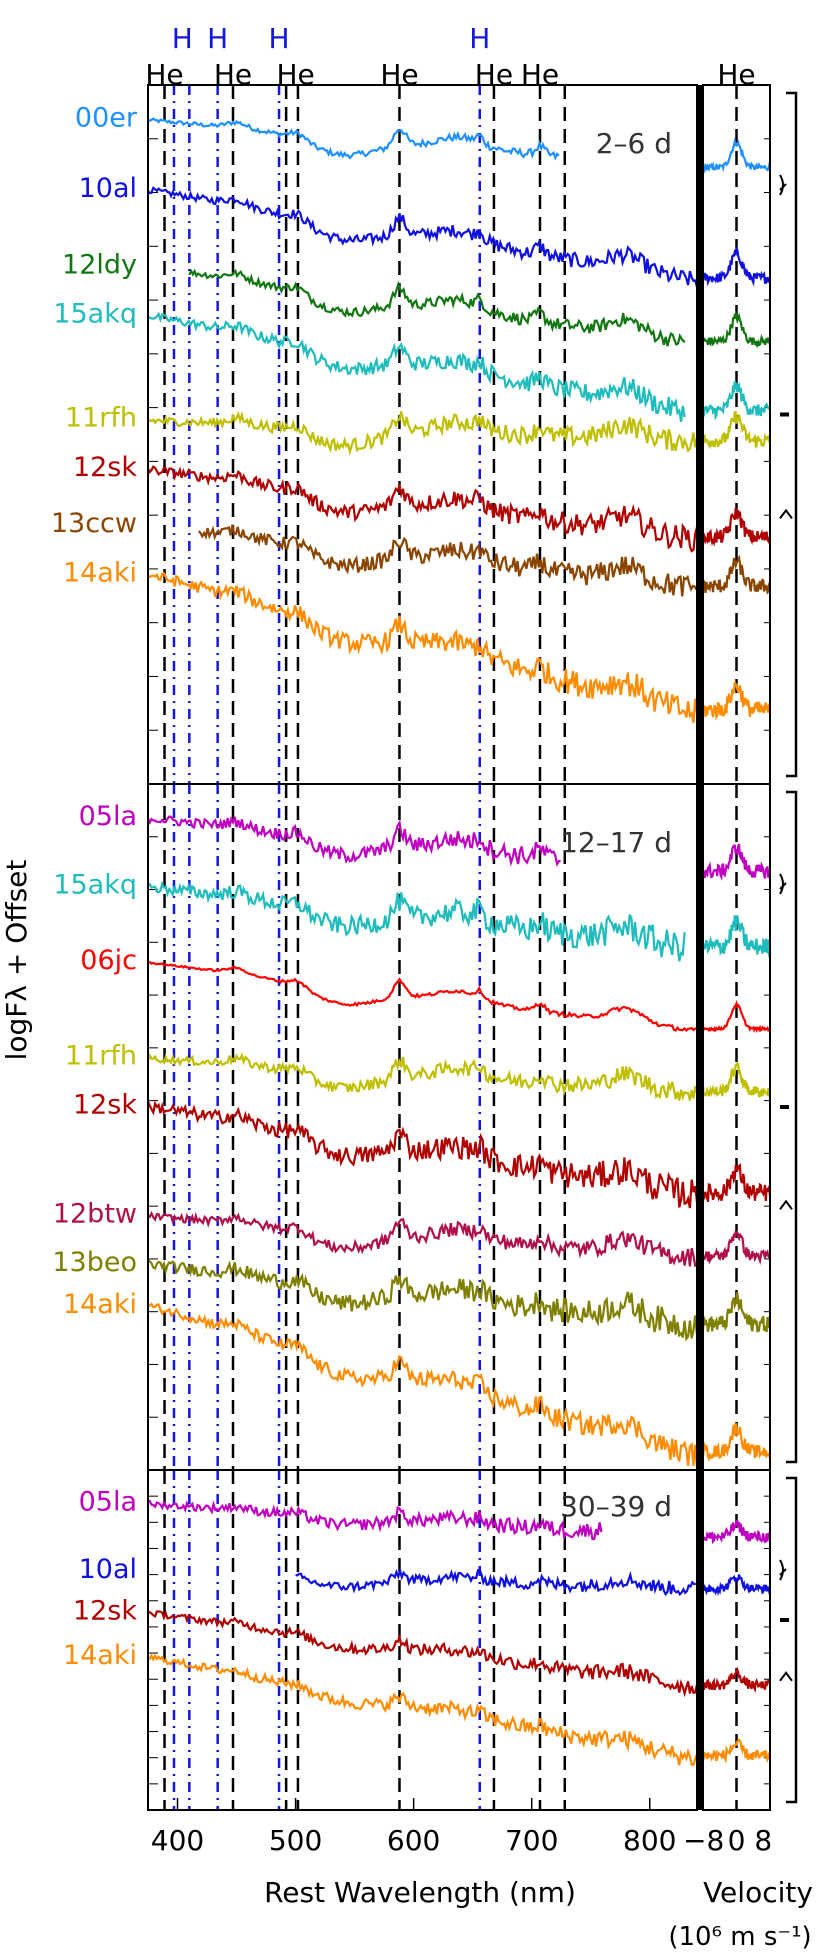 This screenshot has height=1960, width=832. I want to click on series-label: 13ccw, so click(94, 523).